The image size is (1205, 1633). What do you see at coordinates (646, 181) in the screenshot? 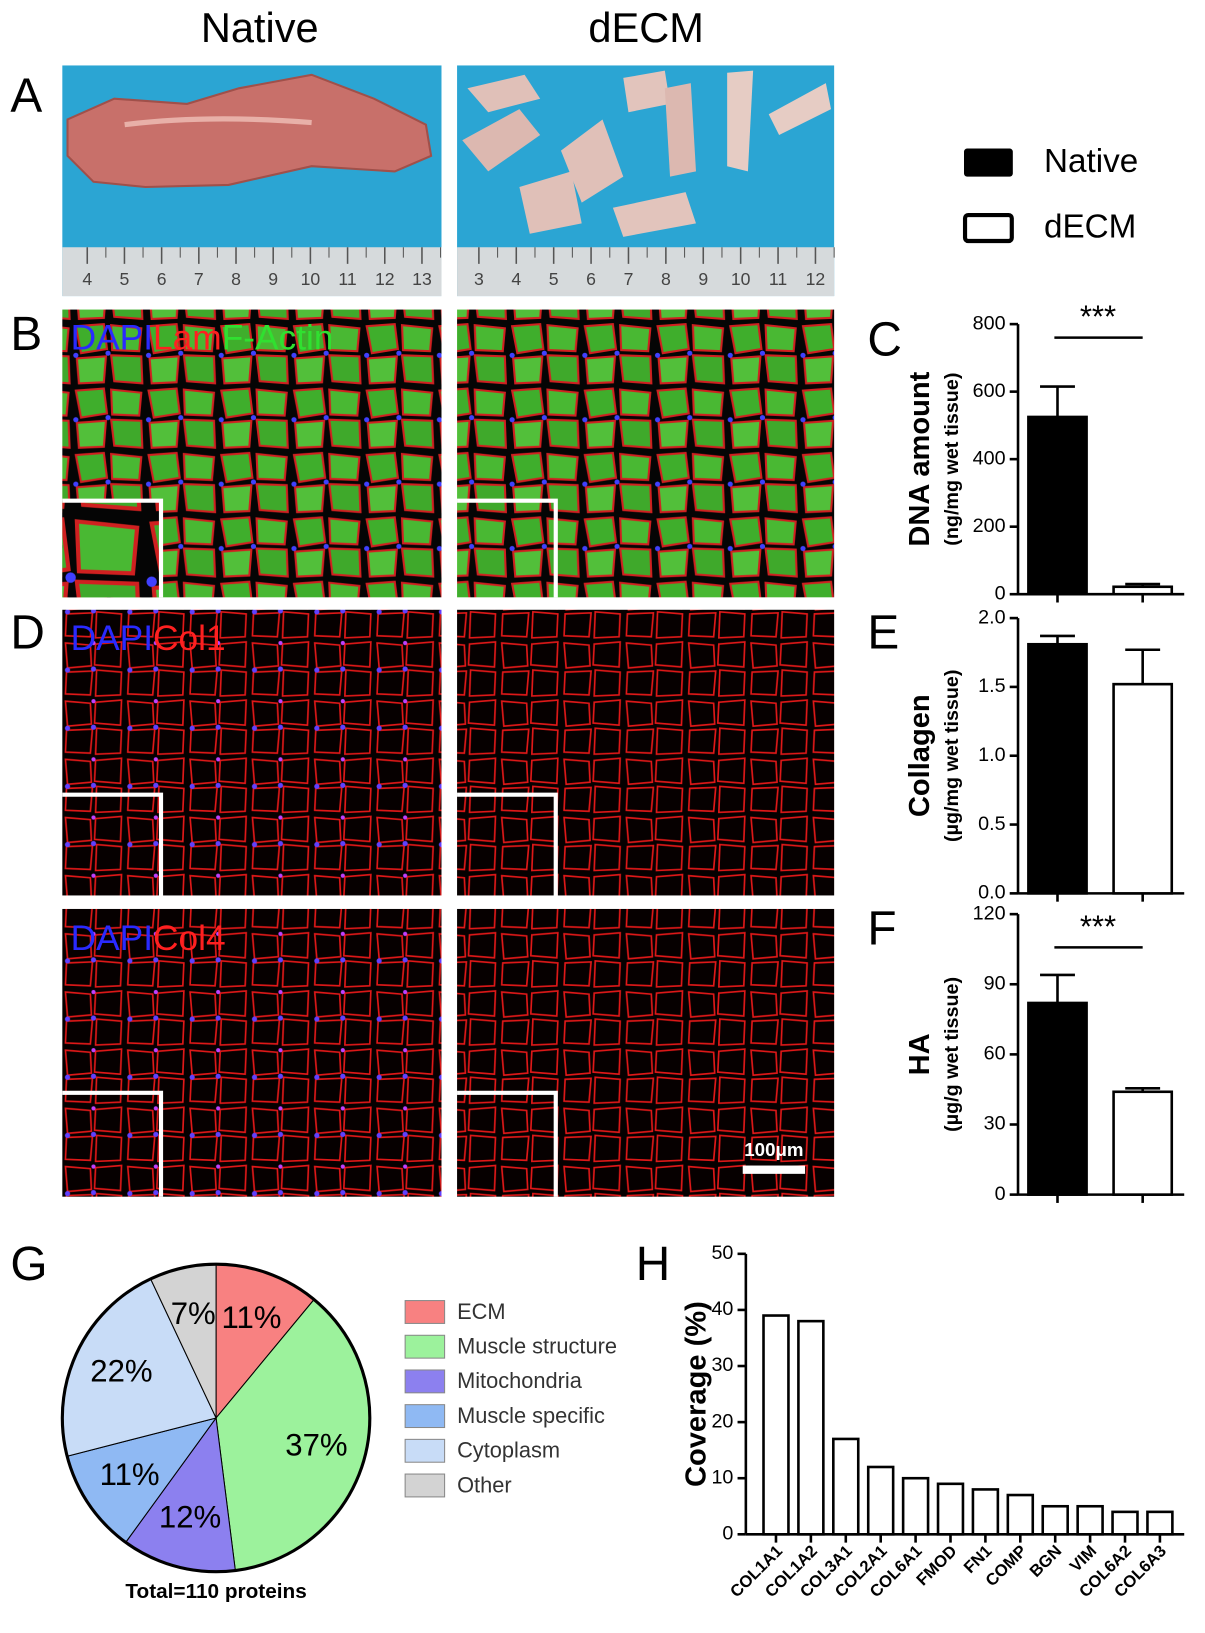
I see `photo-decm` at bounding box center [646, 181].